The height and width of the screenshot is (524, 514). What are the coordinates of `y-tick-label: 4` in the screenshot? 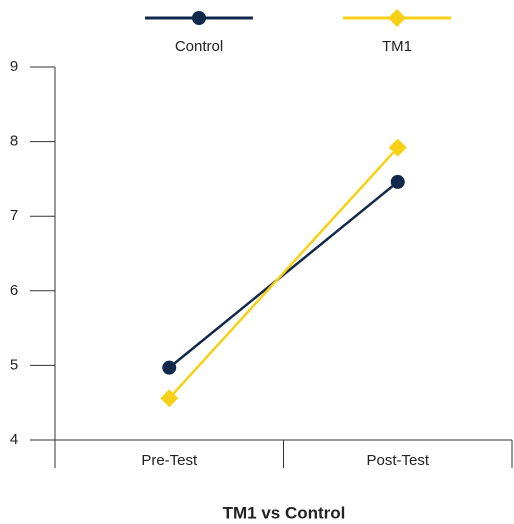 It's located at (14, 439).